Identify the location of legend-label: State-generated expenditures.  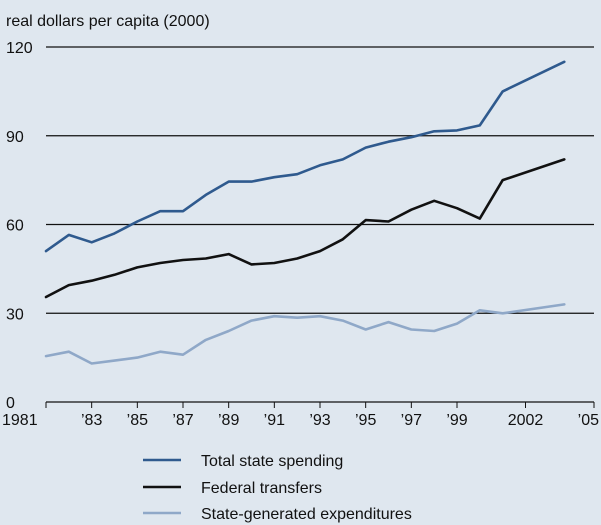
(306, 514).